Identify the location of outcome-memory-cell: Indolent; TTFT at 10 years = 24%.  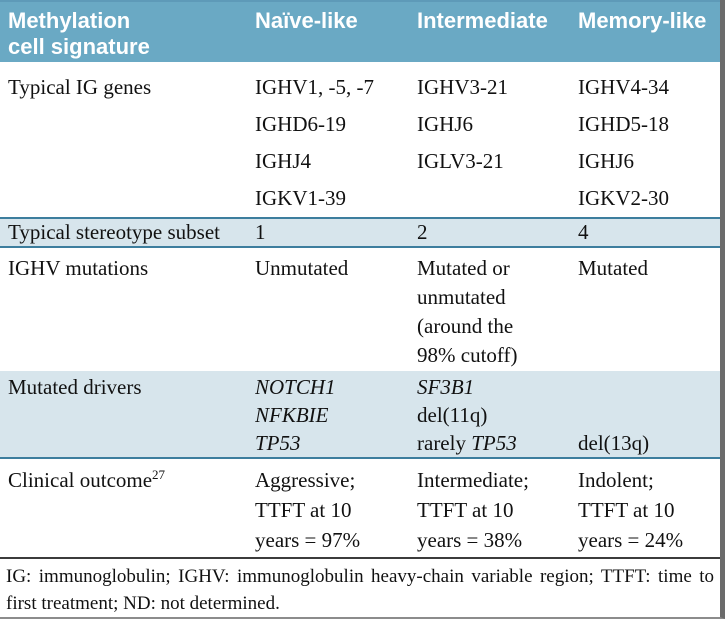
(649, 511).